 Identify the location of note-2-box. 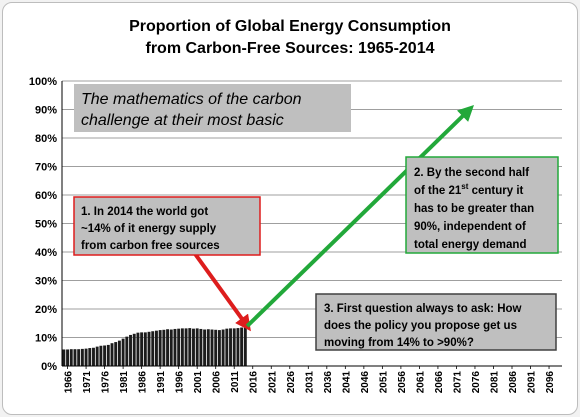
(482, 205).